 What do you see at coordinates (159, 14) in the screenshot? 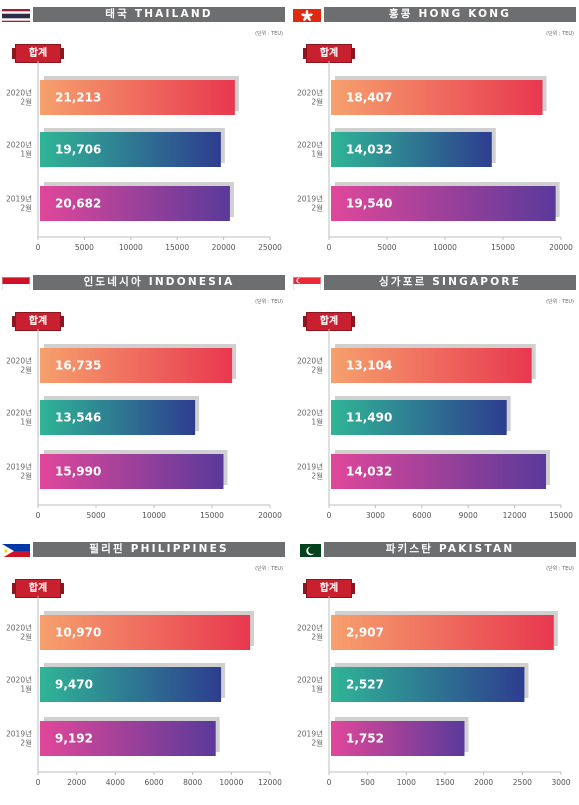
I see `chart-title: 태국 THAILAND` at bounding box center [159, 14].